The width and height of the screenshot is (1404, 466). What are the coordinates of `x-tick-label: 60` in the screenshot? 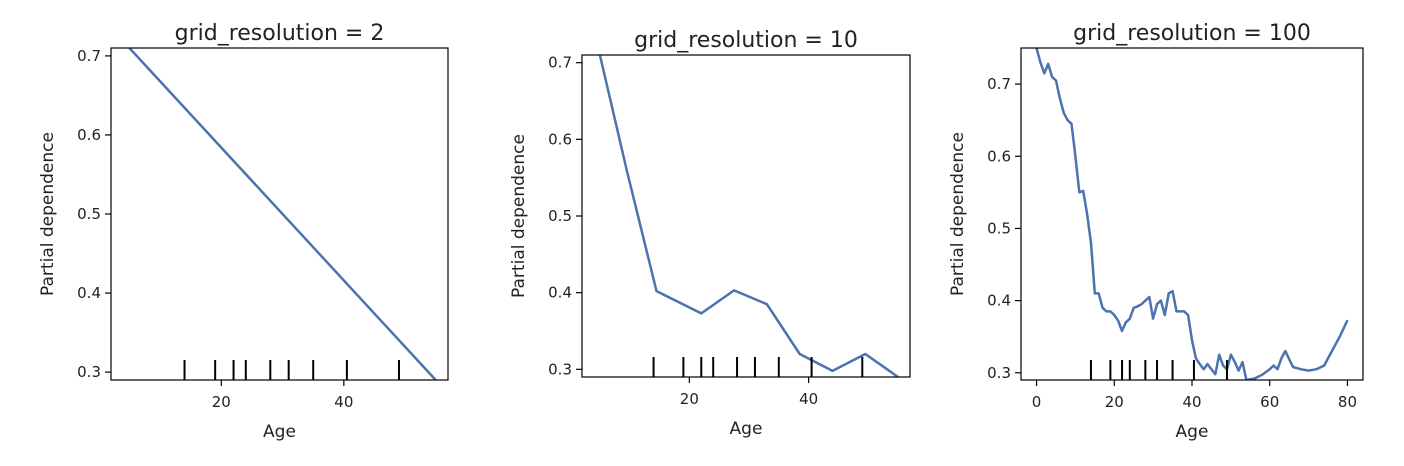 It's located at (1269, 402).